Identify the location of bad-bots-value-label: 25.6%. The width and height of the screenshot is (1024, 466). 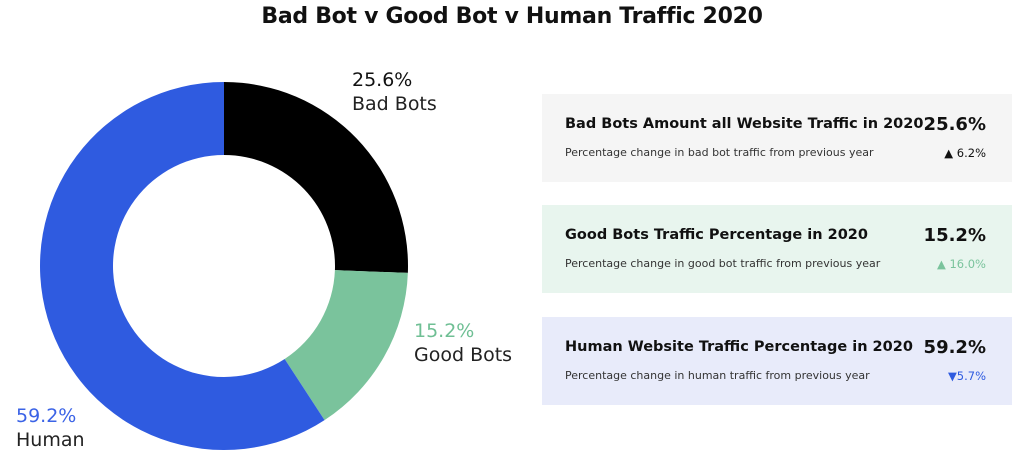
(382, 80).